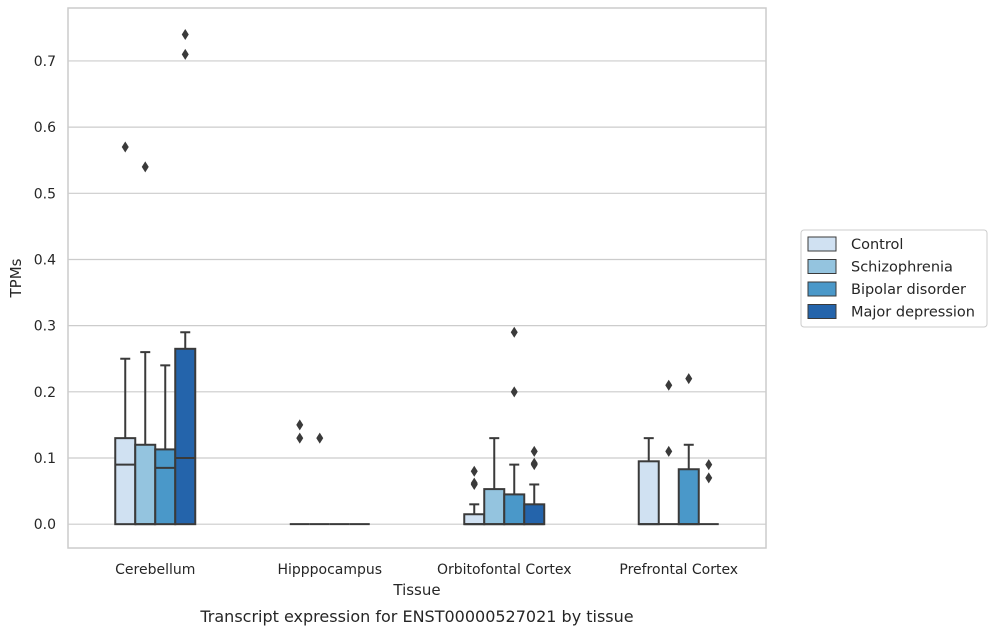 This screenshot has width=997, height=634. Describe the element at coordinates (45, 260) in the screenshot. I see `y-tick-label-4: 0.4` at that location.